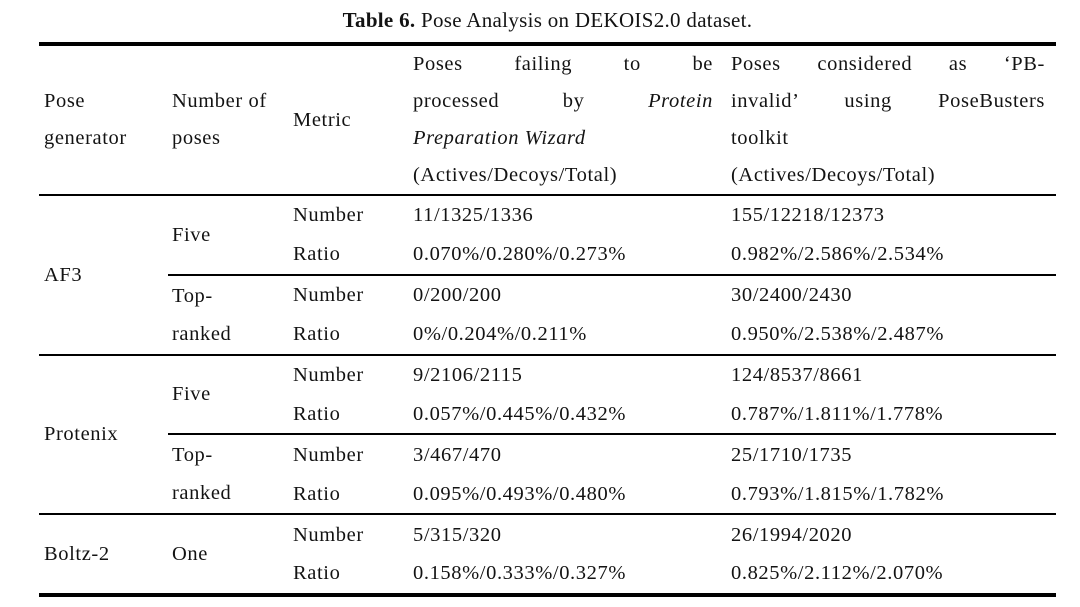  What do you see at coordinates (837, 334) in the screenshot?
I see `pb-ratio-cell: 0.950%/2.538%/2.487%` at bounding box center [837, 334].